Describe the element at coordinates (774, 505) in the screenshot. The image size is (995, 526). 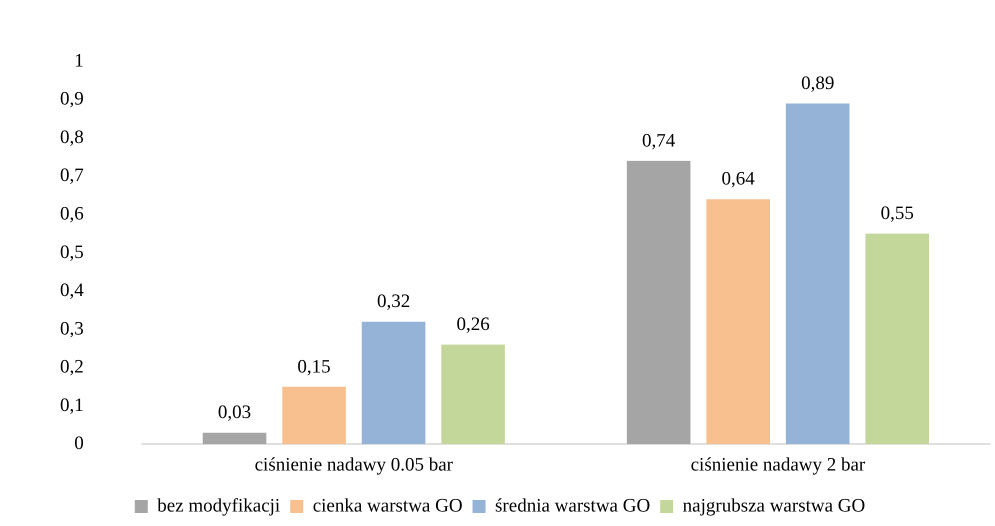
I see `legend-label: najgrubsza warstwa GO` at that location.